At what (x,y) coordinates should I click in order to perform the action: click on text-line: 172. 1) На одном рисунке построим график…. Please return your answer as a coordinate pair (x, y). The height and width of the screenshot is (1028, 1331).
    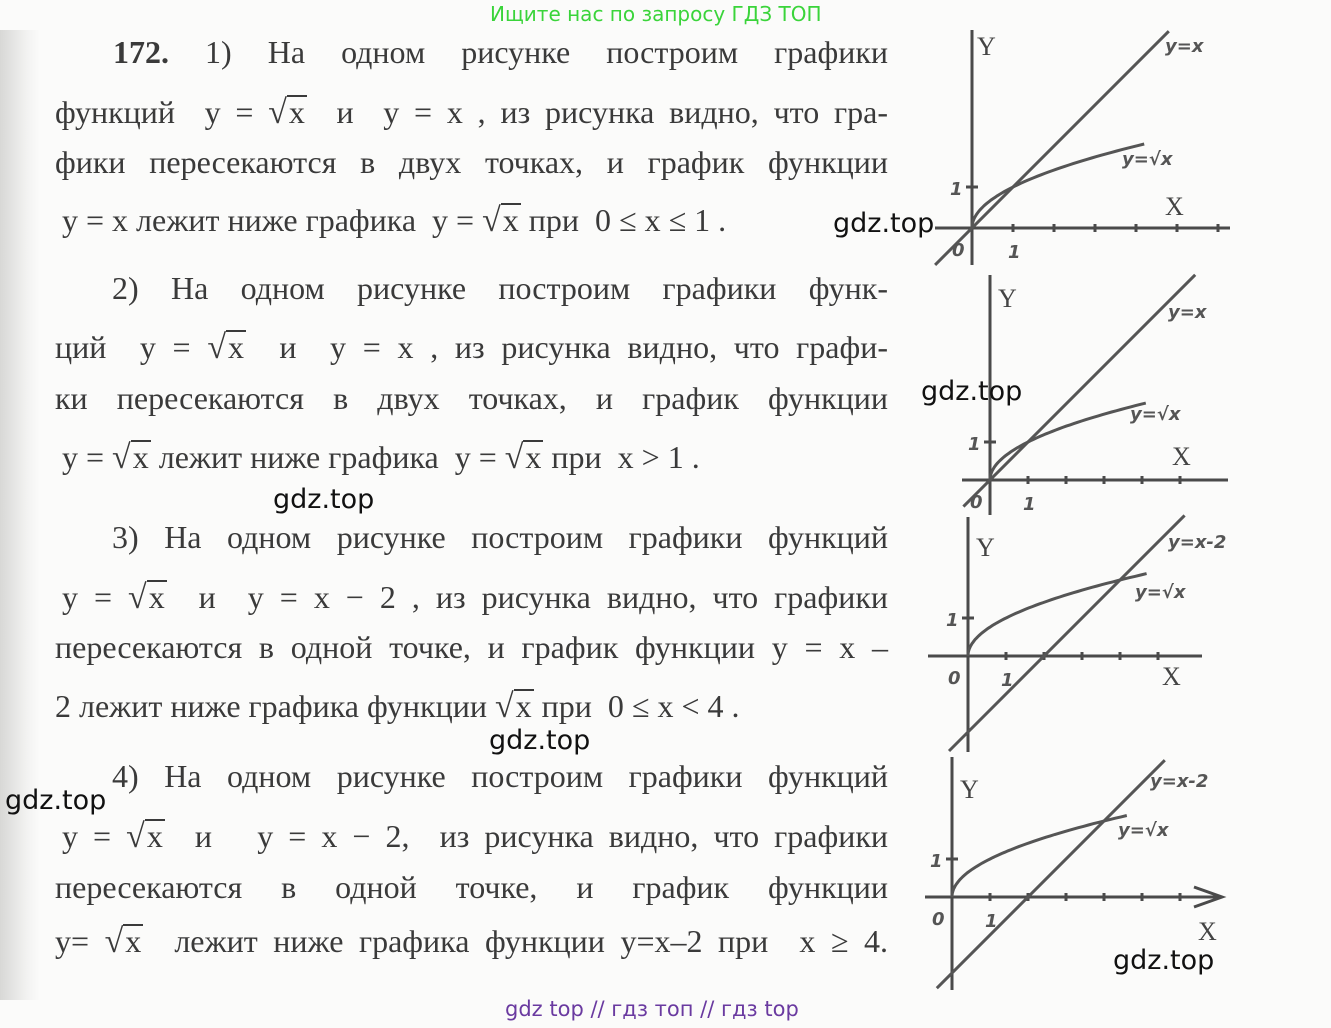
    Looking at the image, I should click on (500, 52).